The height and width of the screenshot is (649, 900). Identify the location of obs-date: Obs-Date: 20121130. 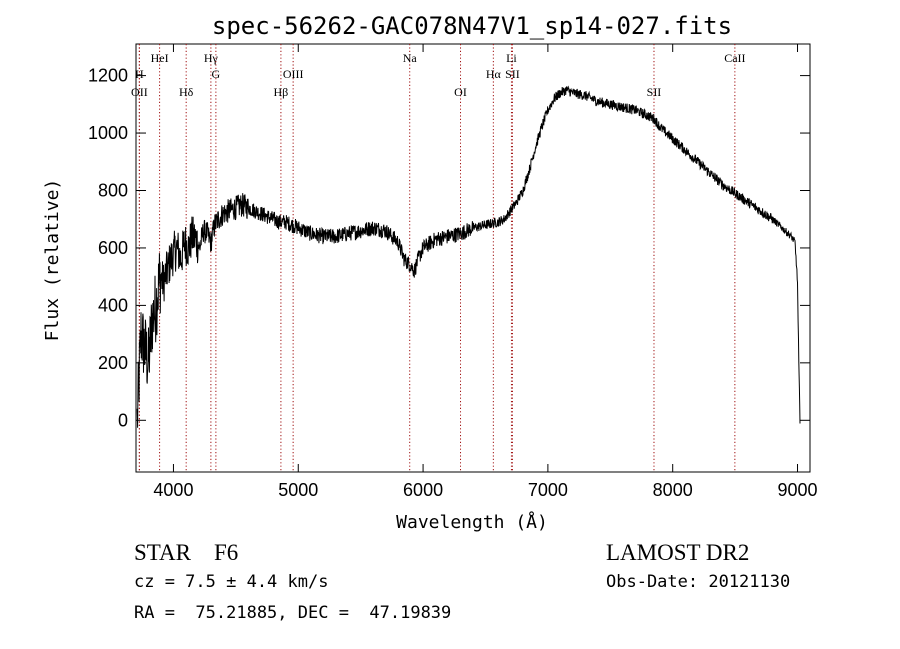
(698, 582).